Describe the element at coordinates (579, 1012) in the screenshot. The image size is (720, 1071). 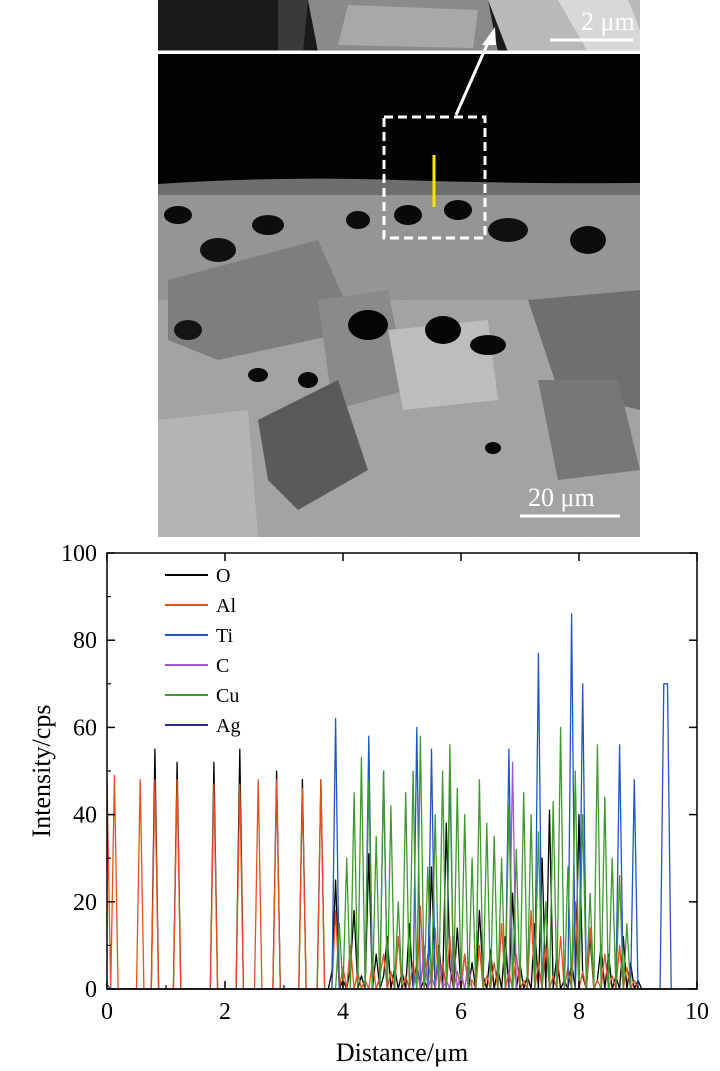
I see `x-tick-label: 8` at that location.